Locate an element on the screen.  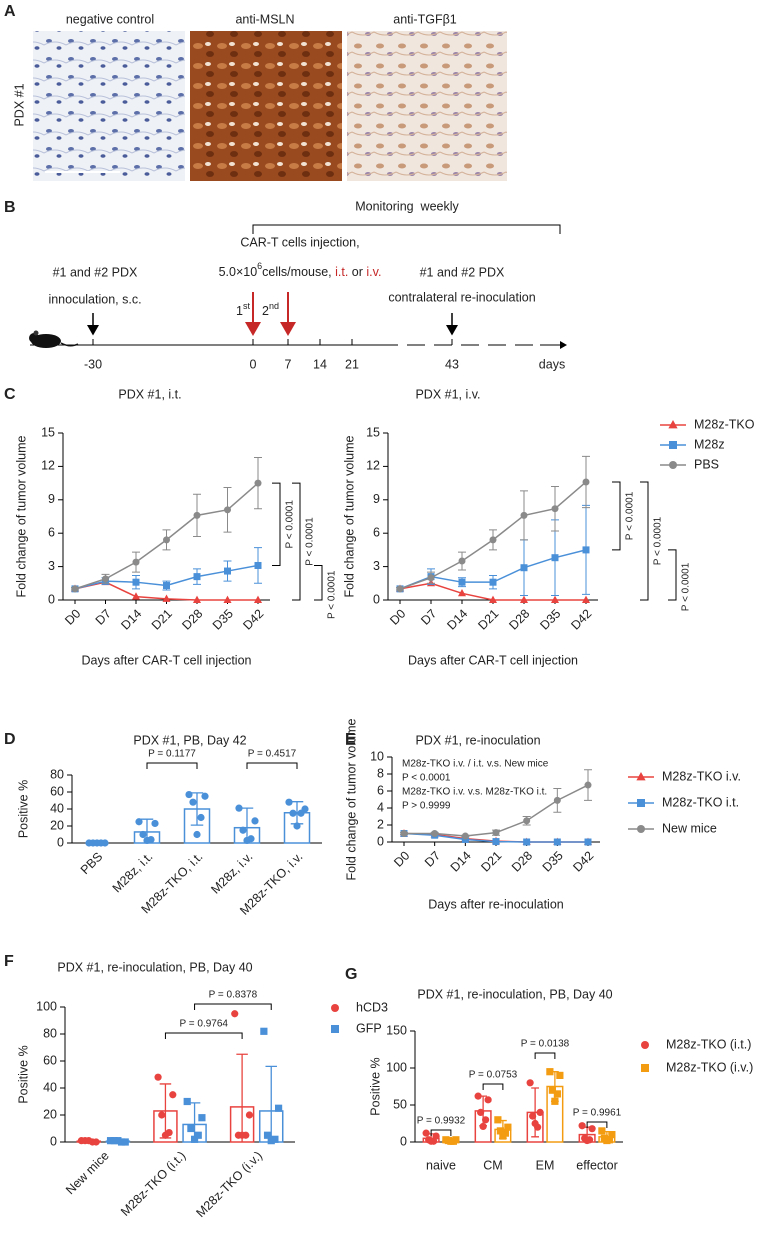
legend-label: M28z-TKO (i.t.) is located at coordinates (708, 1044).